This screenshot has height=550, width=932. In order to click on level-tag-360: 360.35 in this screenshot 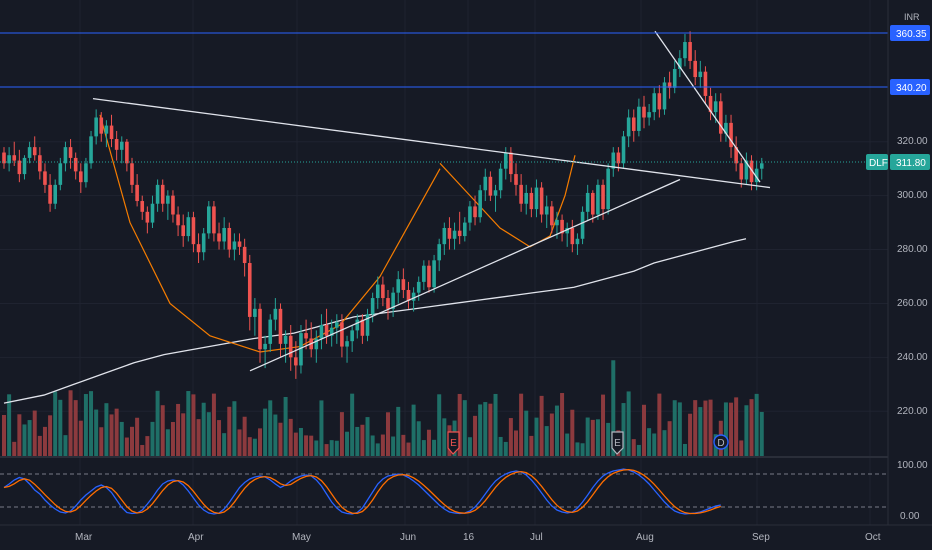, I will do `click(910, 33)`.